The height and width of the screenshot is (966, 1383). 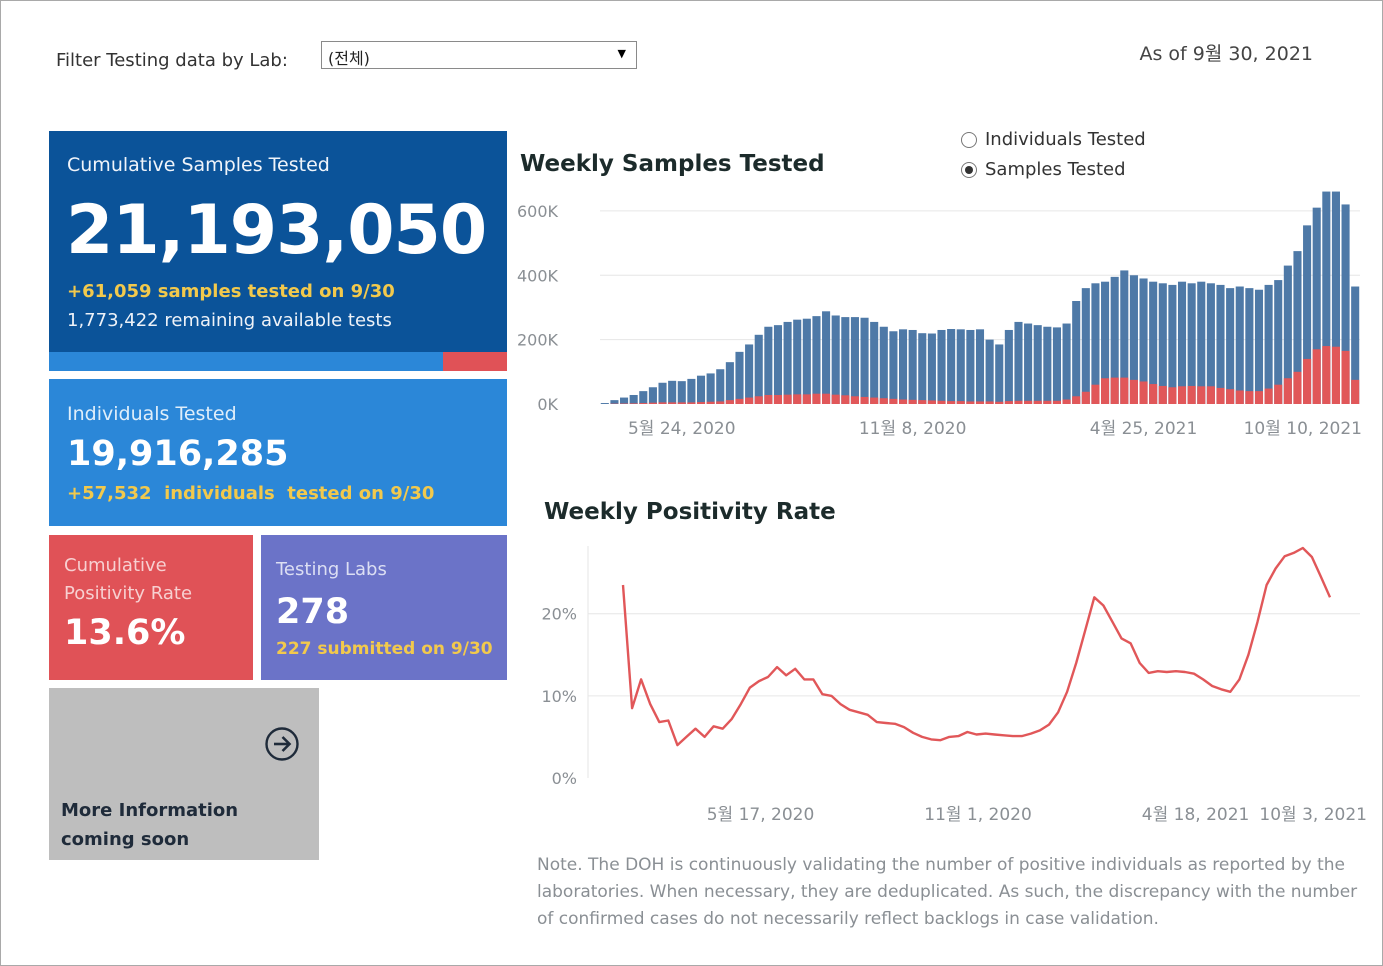 What do you see at coordinates (621, 53) in the screenshot?
I see `dropdown-arrow-icon: ▼` at bounding box center [621, 53].